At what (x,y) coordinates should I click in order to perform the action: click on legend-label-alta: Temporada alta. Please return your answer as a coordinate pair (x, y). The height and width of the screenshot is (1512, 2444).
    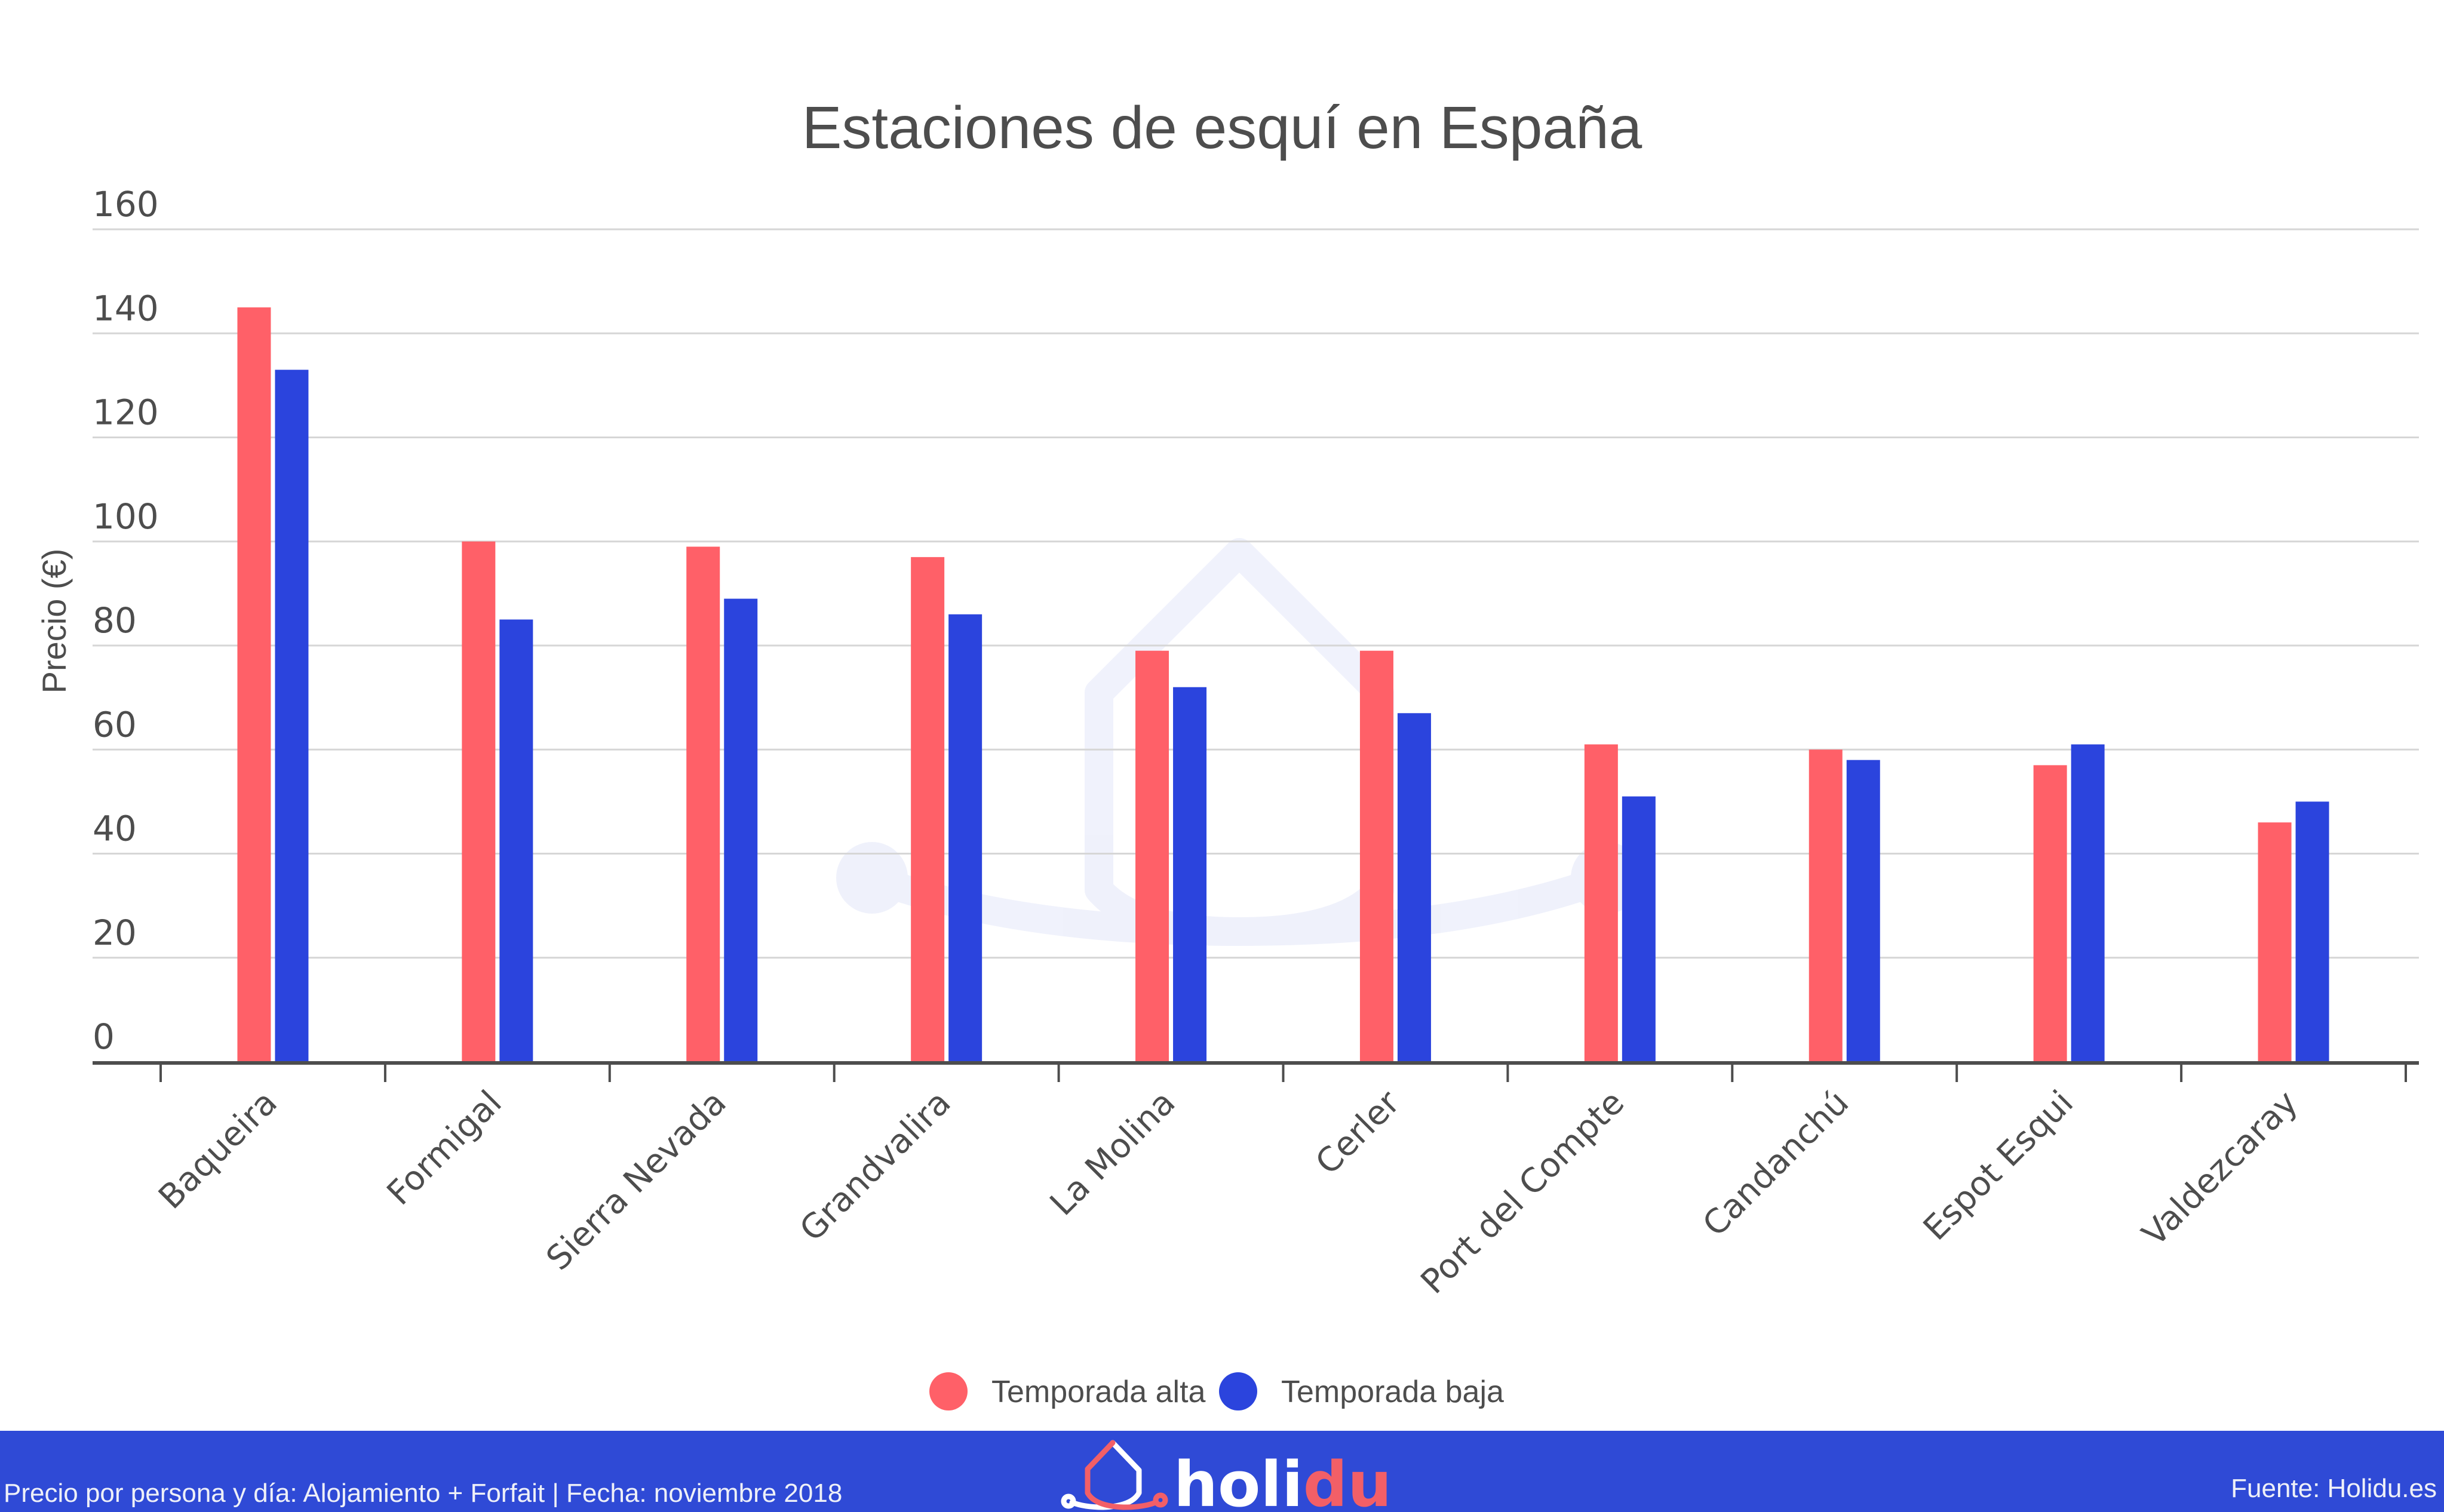
    Looking at the image, I should click on (1098, 1392).